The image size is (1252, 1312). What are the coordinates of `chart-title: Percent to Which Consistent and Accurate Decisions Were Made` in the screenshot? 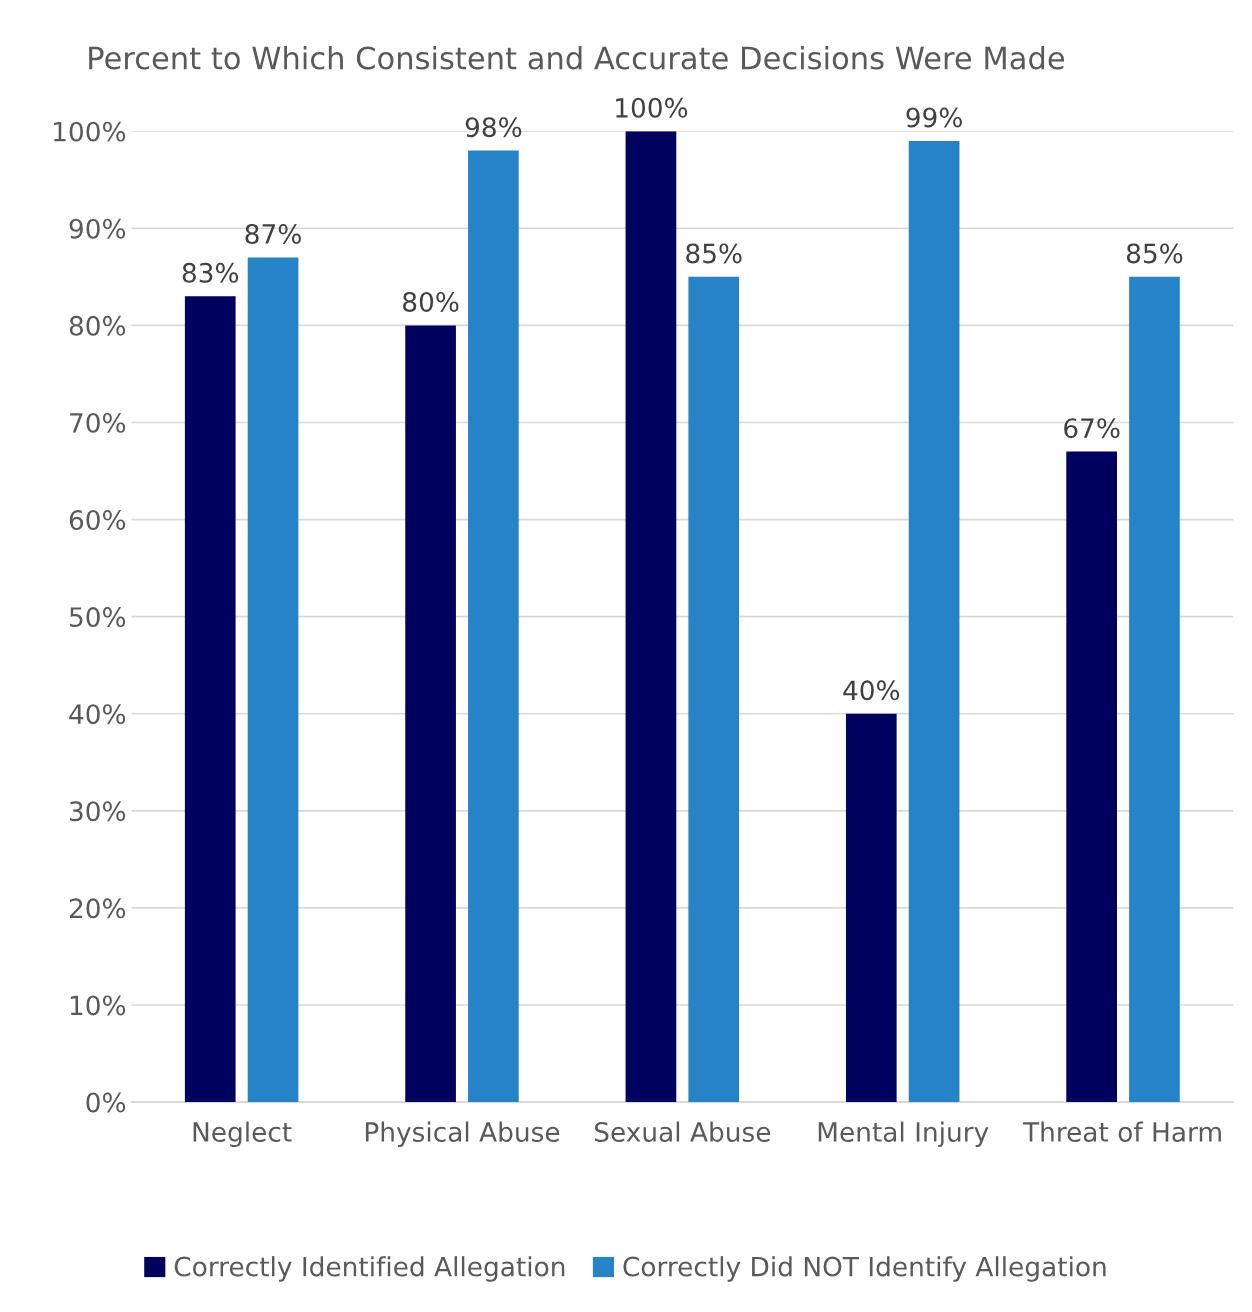 It's located at (577, 57).